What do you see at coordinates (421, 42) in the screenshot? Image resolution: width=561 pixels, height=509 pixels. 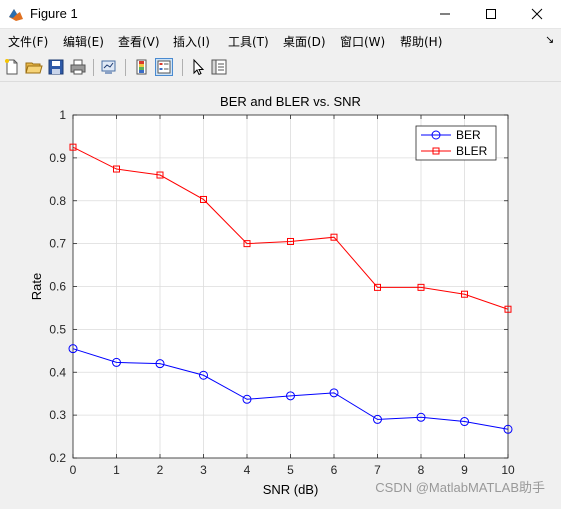 I see `menu-help: 帮助(H)` at bounding box center [421, 42].